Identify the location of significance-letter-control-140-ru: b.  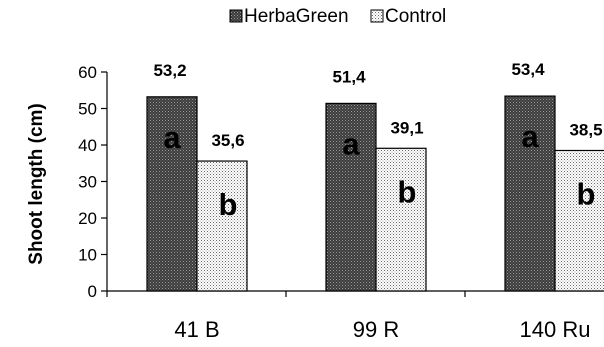
(586, 193).